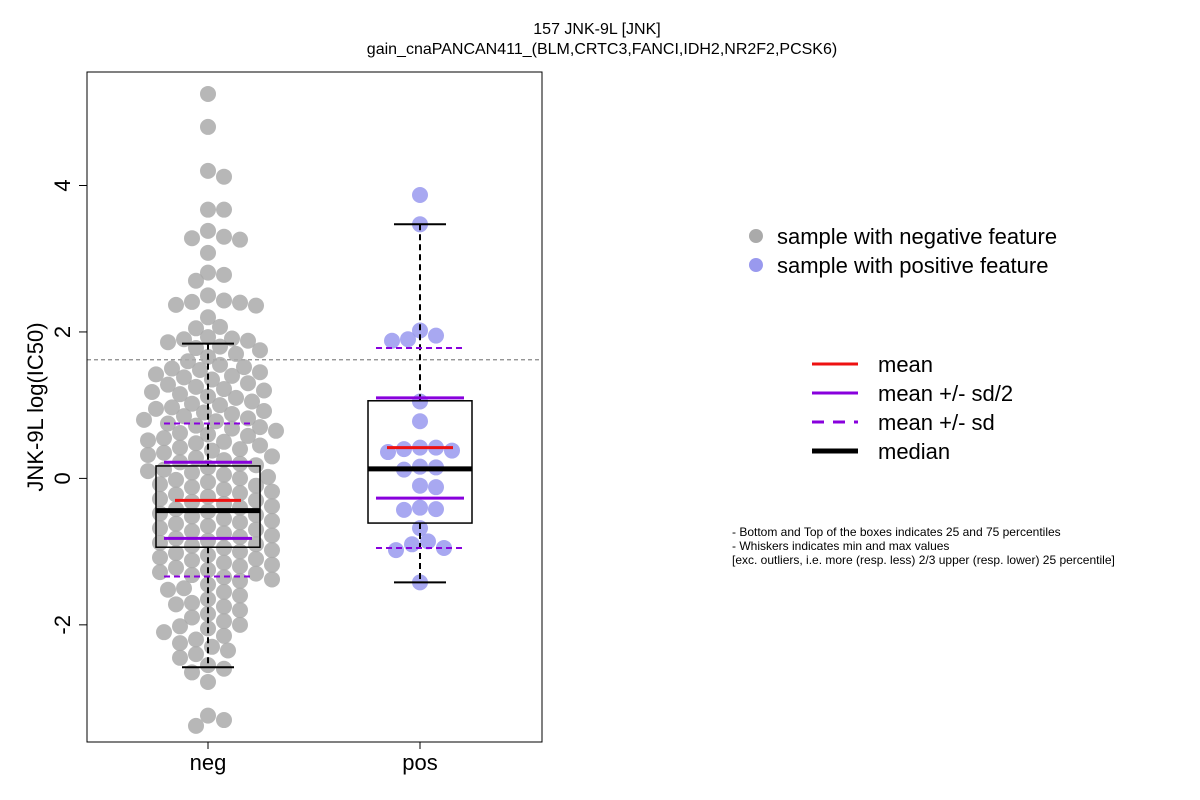 The width and height of the screenshot is (1200, 800). What do you see at coordinates (905, 364) in the screenshot?
I see `legend-line-label-0: mean` at bounding box center [905, 364].